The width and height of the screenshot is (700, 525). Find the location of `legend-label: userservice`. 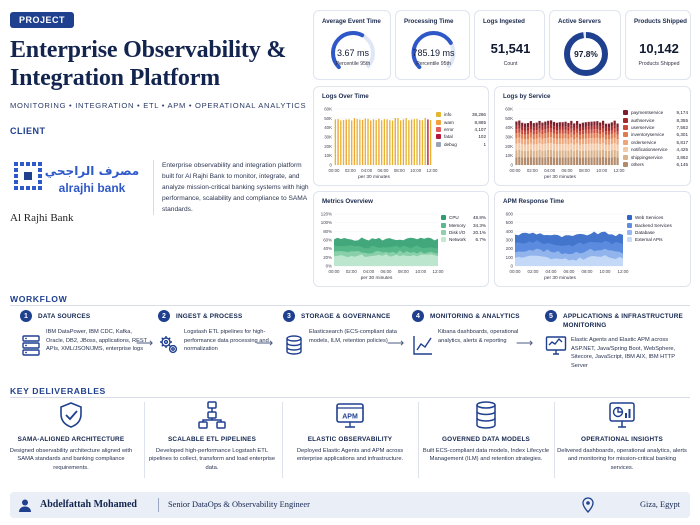

legend-label: userservice is located at coordinates (643, 127).